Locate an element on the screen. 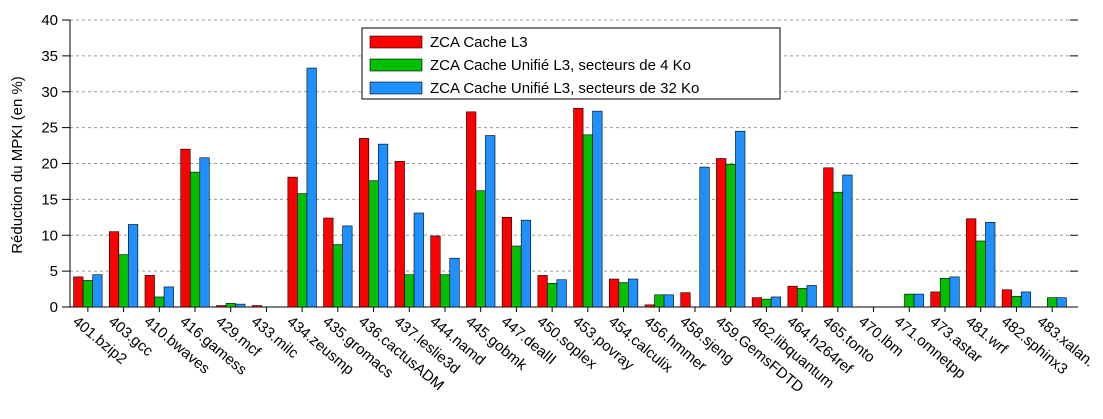 The width and height of the screenshot is (1103, 419). y-tick-label: 35 is located at coordinates (49, 56).